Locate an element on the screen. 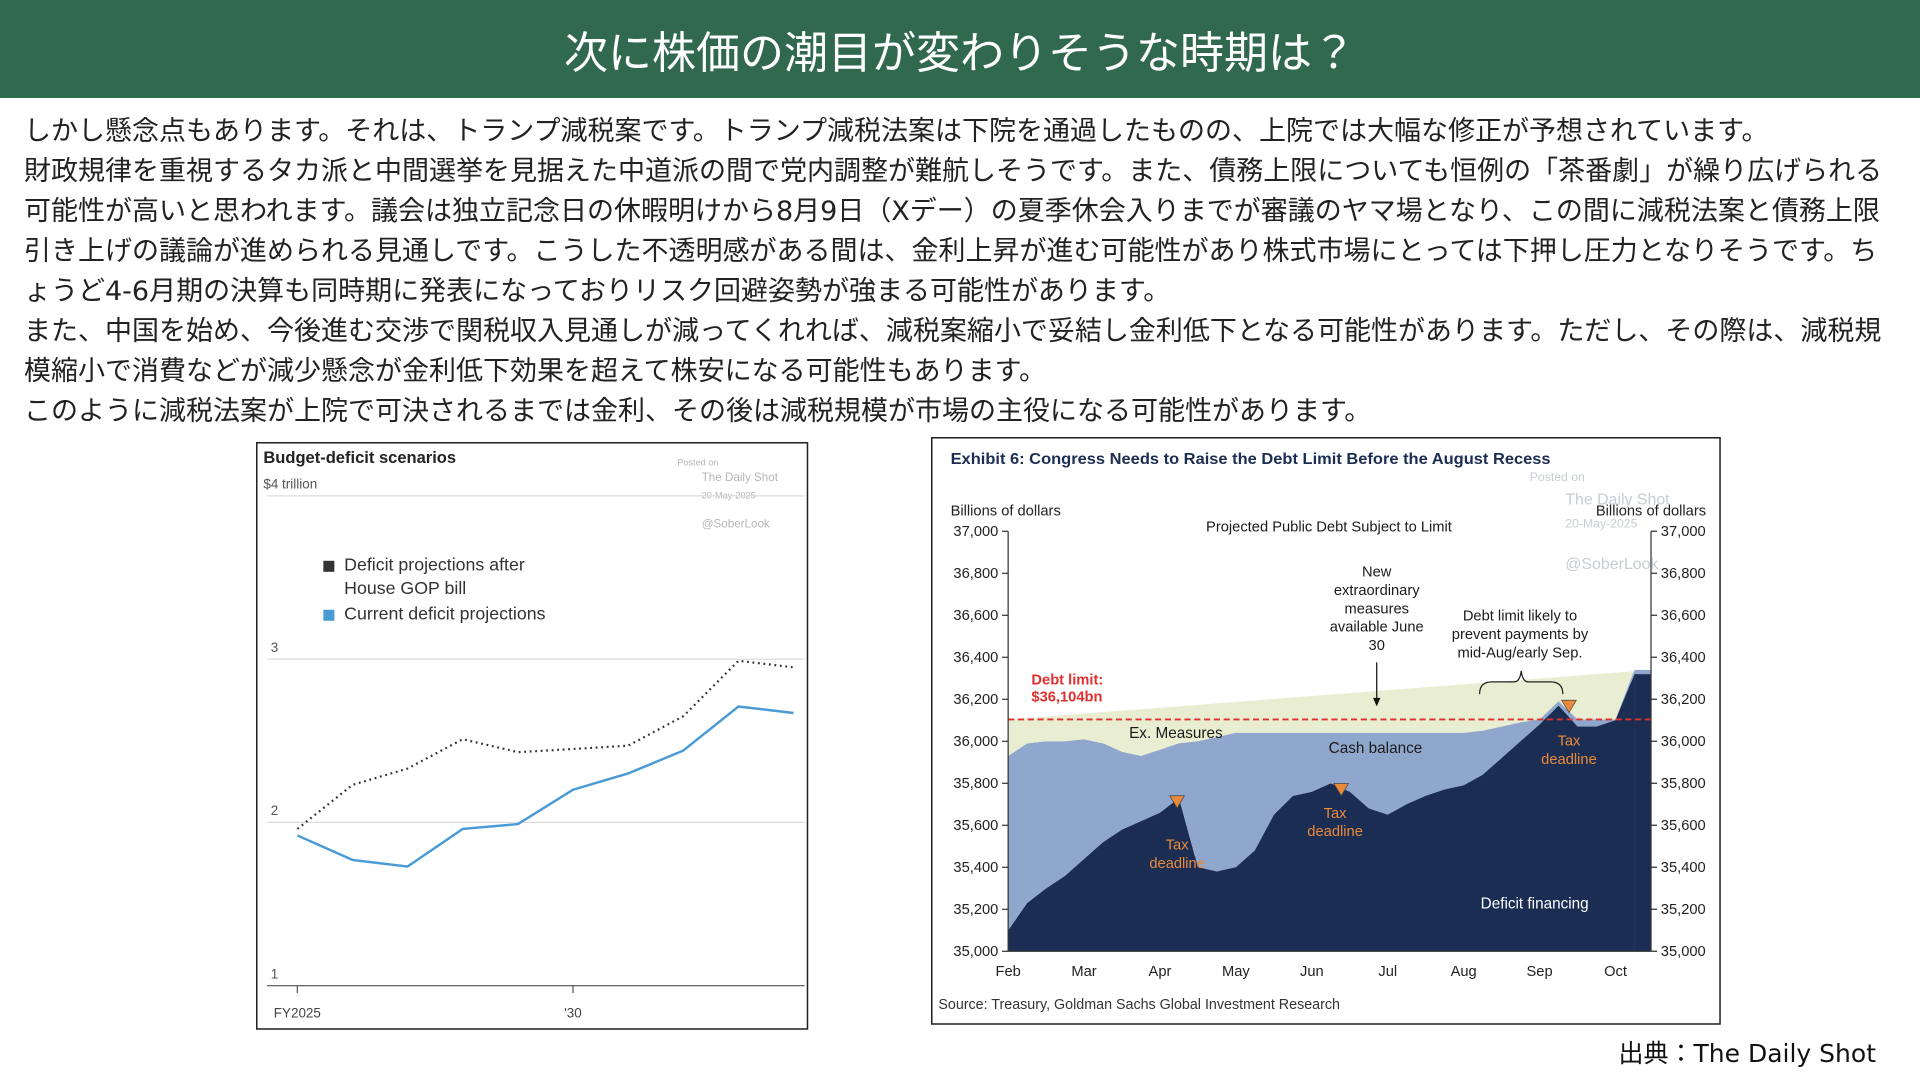 This screenshot has width=1920, height=1080. y-tick-label: 3 is located at coordinates (274, 647).